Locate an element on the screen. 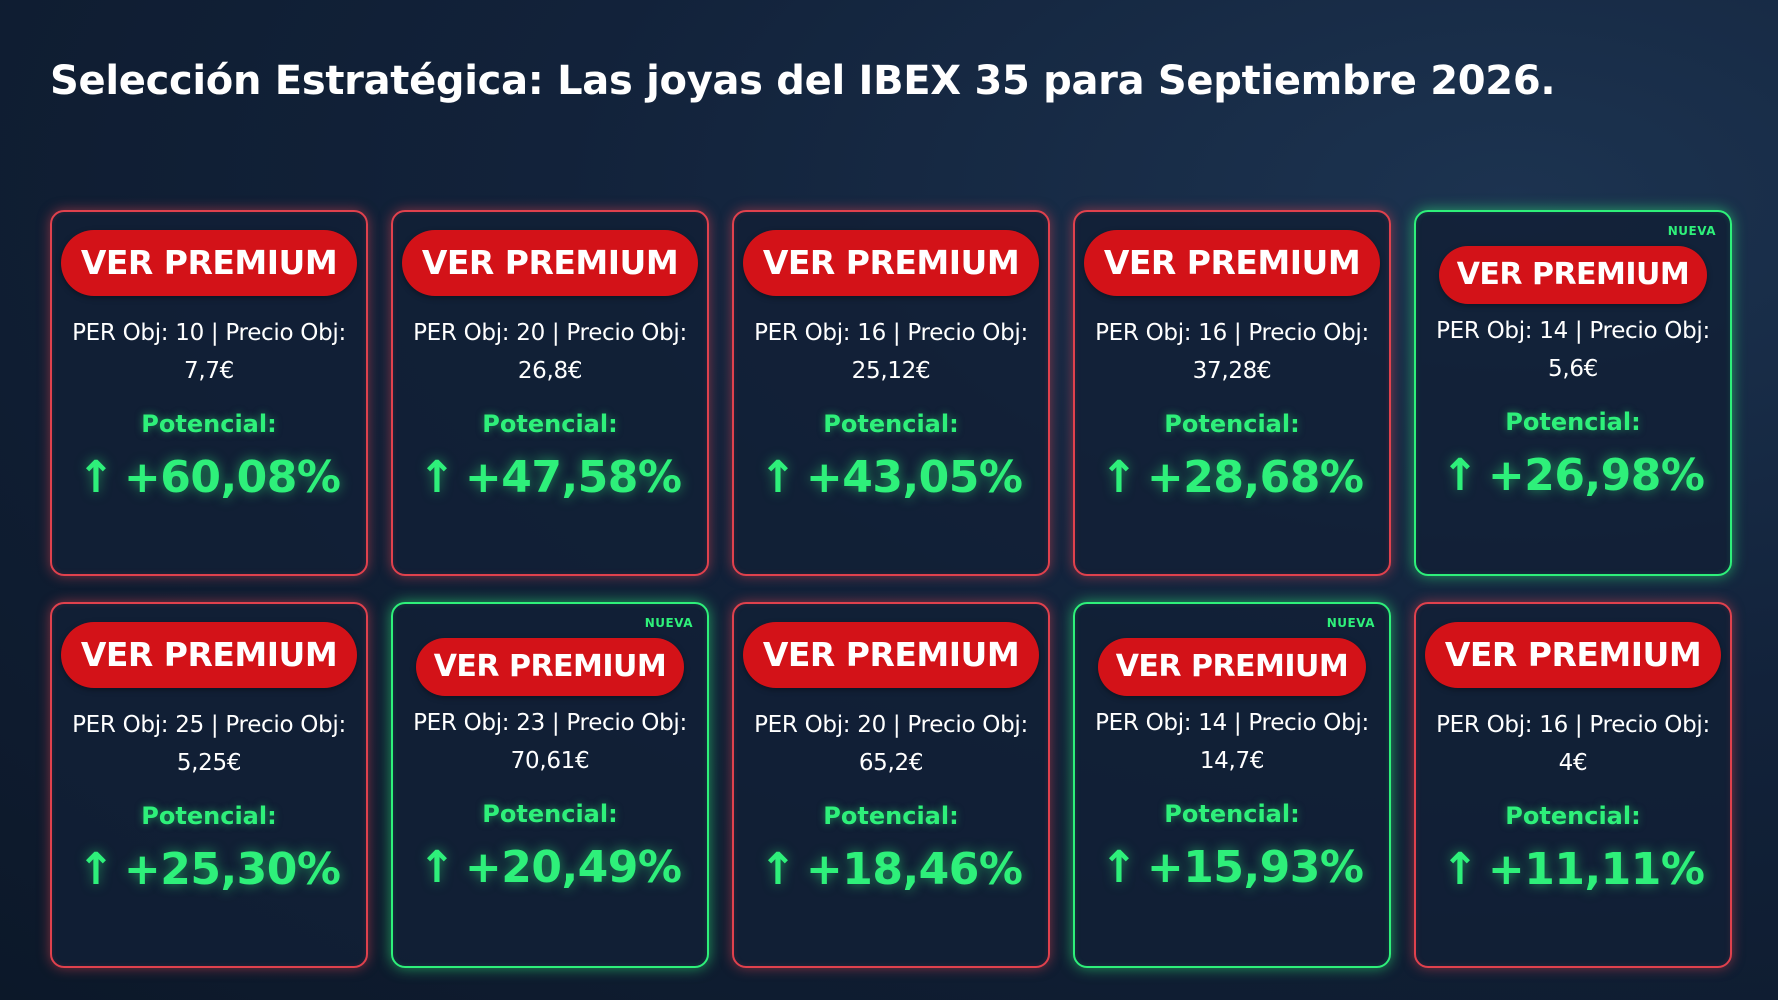  price-target-value: 26,8€ is located at coordinates (550, 371).